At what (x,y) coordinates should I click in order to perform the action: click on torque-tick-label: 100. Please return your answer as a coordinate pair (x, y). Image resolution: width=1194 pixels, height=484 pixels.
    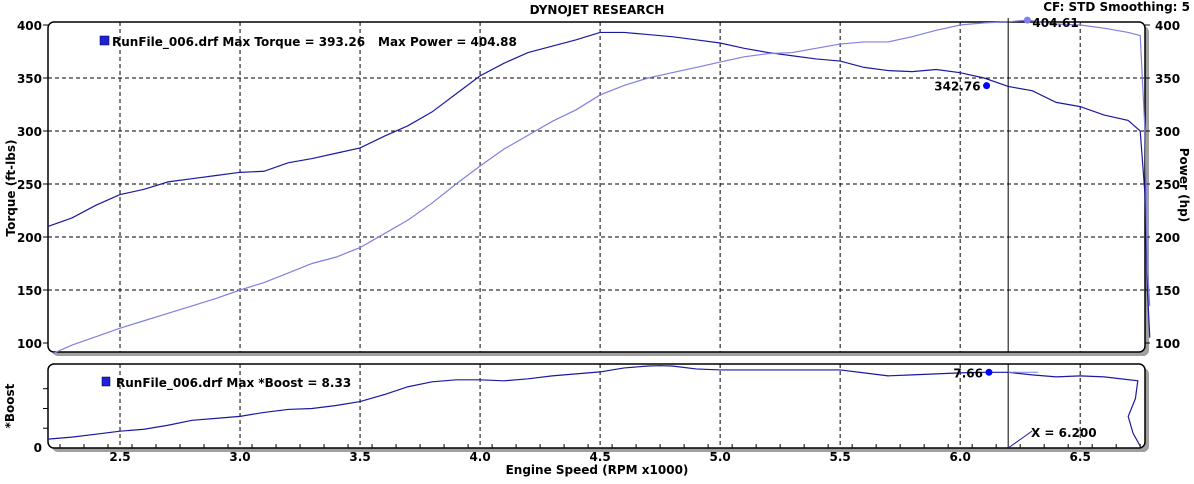
    Looking at the image, I should click on (29, 344).